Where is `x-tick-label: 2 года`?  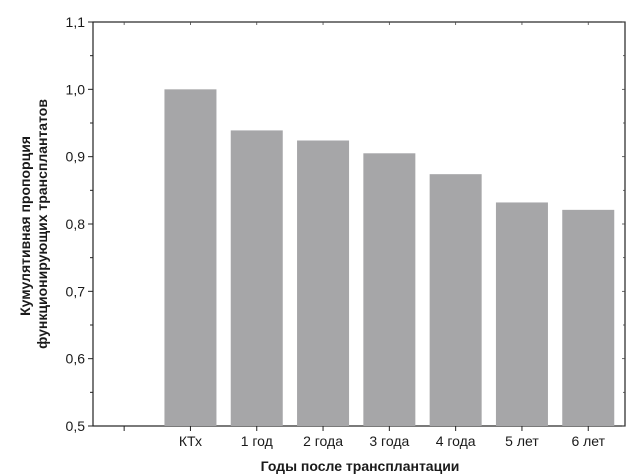
x-tick-label: 2 года is located at coordinates (323, 441).